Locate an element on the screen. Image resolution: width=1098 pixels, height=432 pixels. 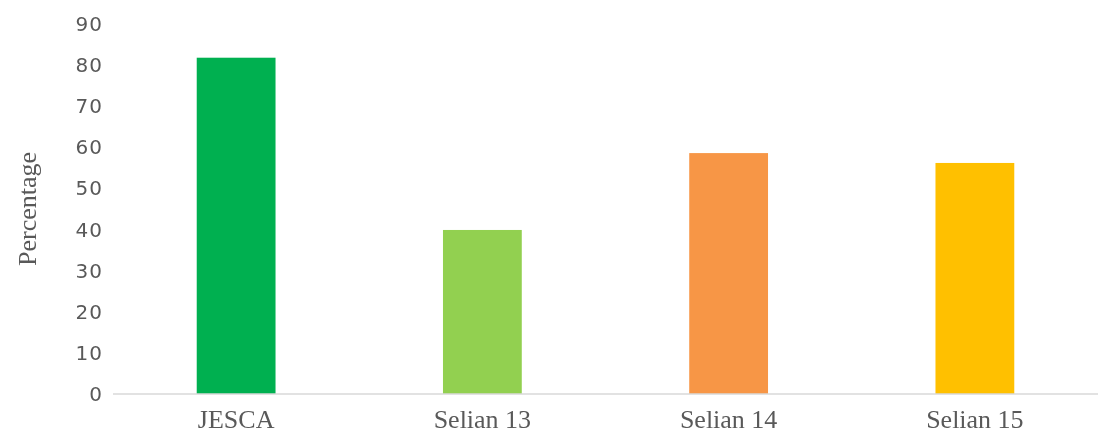
y-tick-label: 60 is located at coordinates (89, 147).